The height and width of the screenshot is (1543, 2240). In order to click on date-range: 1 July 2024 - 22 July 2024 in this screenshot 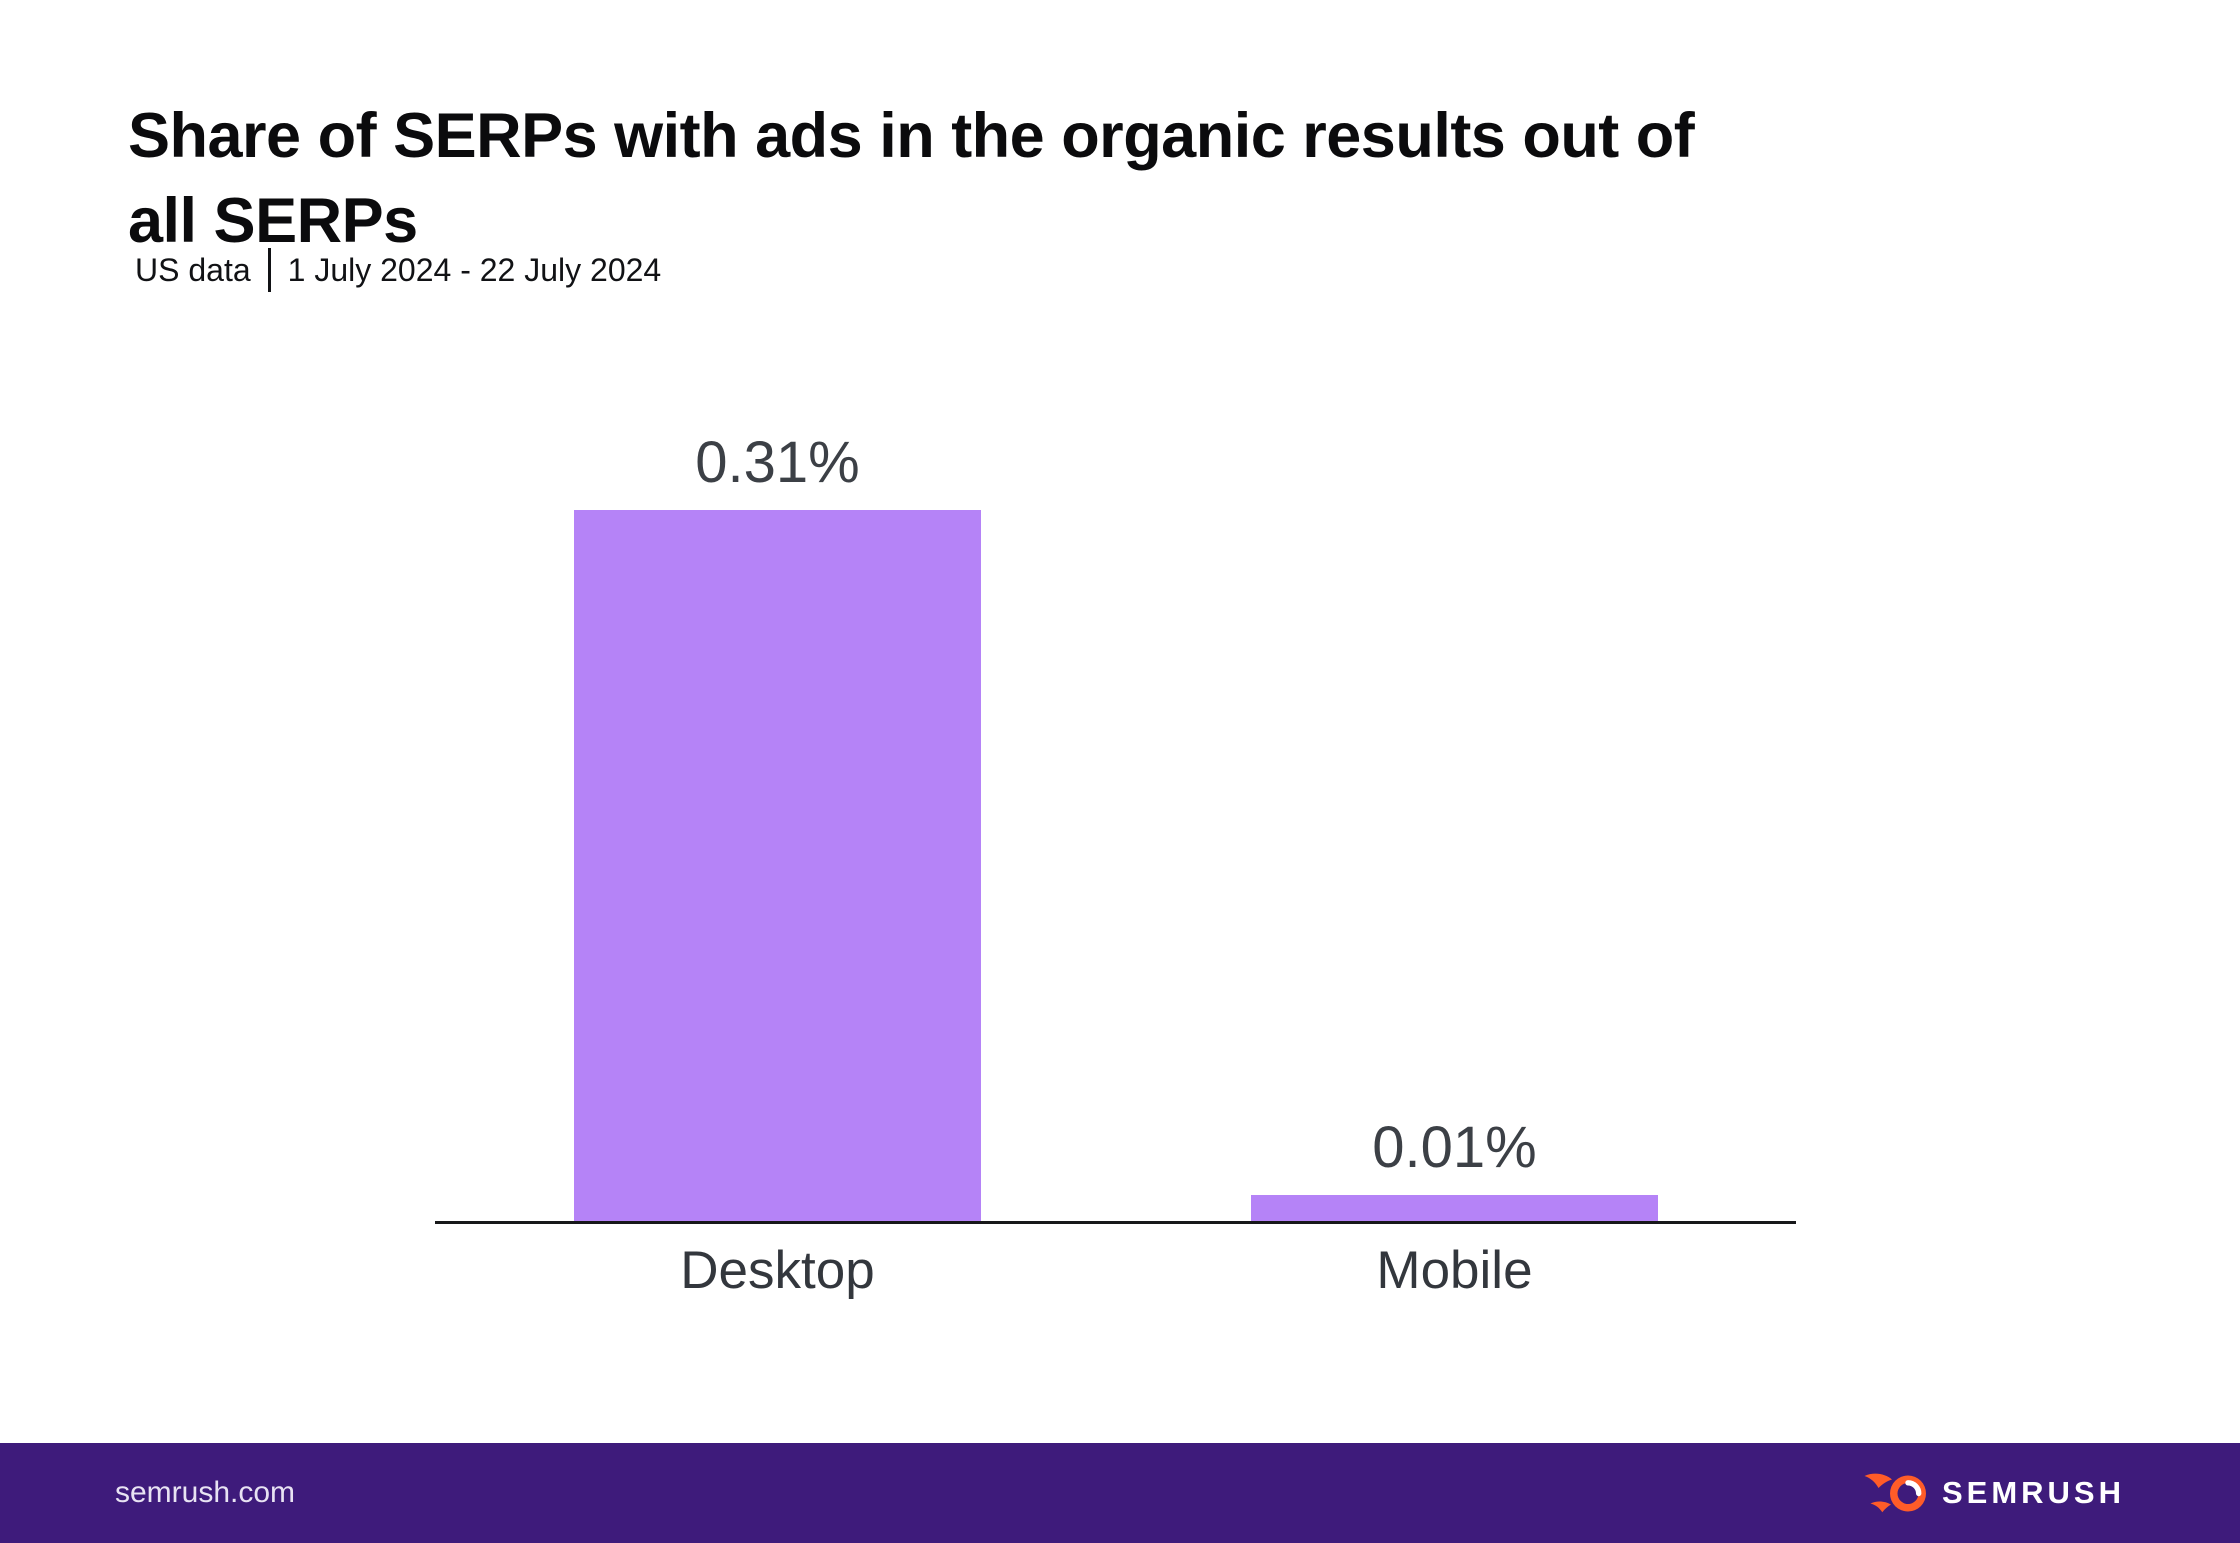, I will do `click(474, 269)`.